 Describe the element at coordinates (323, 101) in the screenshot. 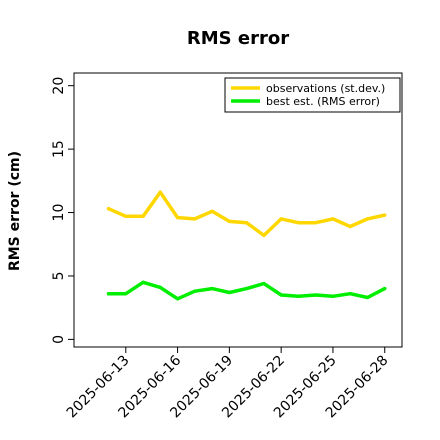

I see `legend-label-2: best est. (RMS error)` at that location.